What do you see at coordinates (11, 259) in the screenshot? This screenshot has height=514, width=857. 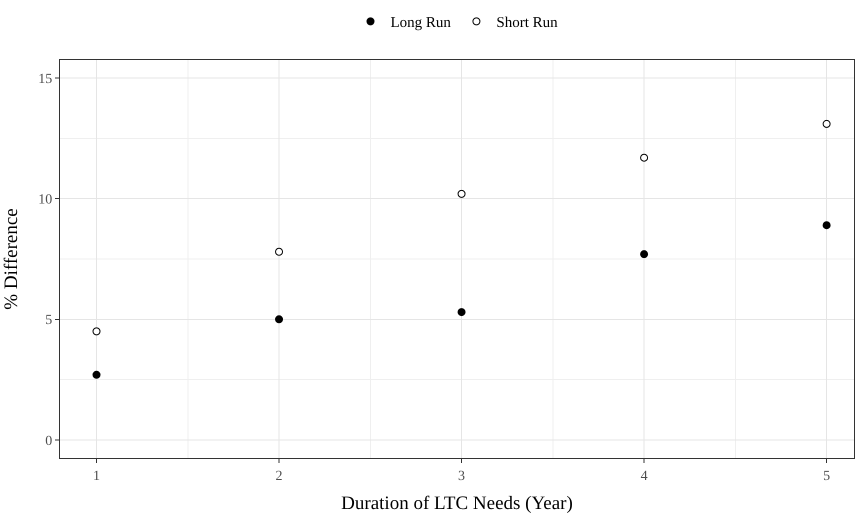 I see `y-axis-title: % Difference` at bounding box center [11, 259].